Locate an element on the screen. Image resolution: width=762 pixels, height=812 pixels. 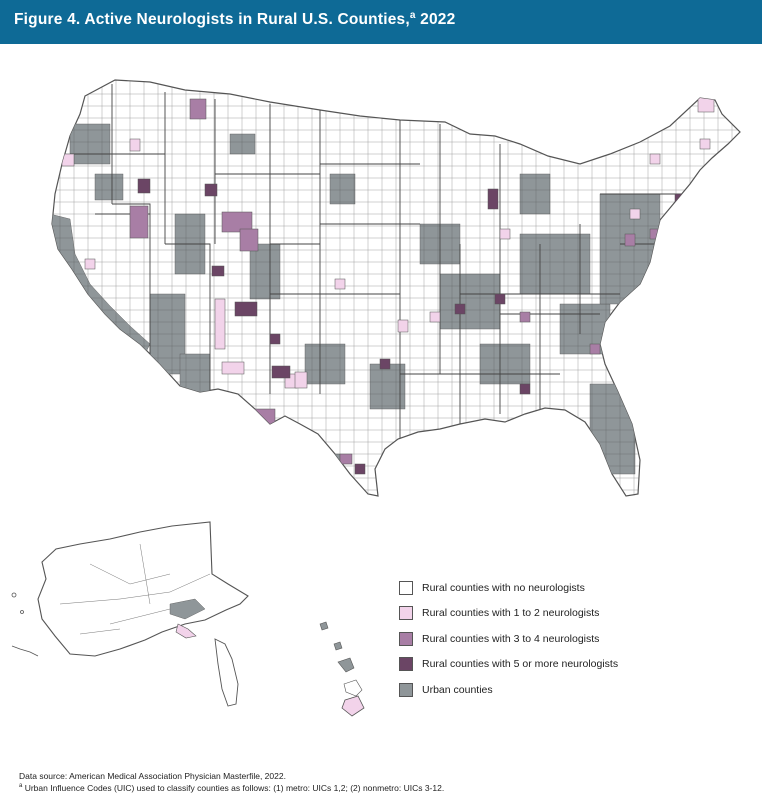
legend-label: Urban counties is located at coordinates (457, 689).